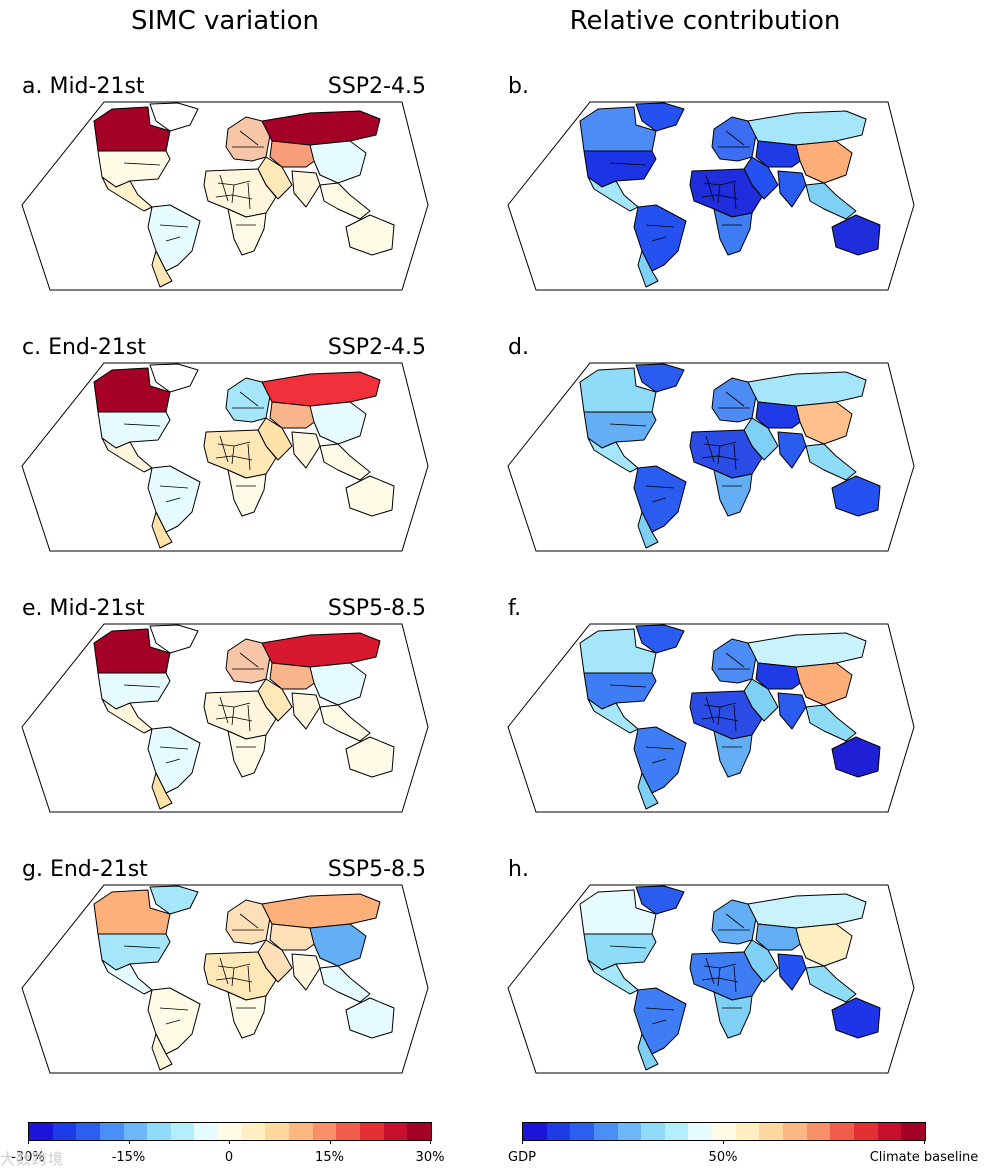 The width and height of the screenshot is (992, 1175). I want to click on panel-h-label: h., so click(518, 869).